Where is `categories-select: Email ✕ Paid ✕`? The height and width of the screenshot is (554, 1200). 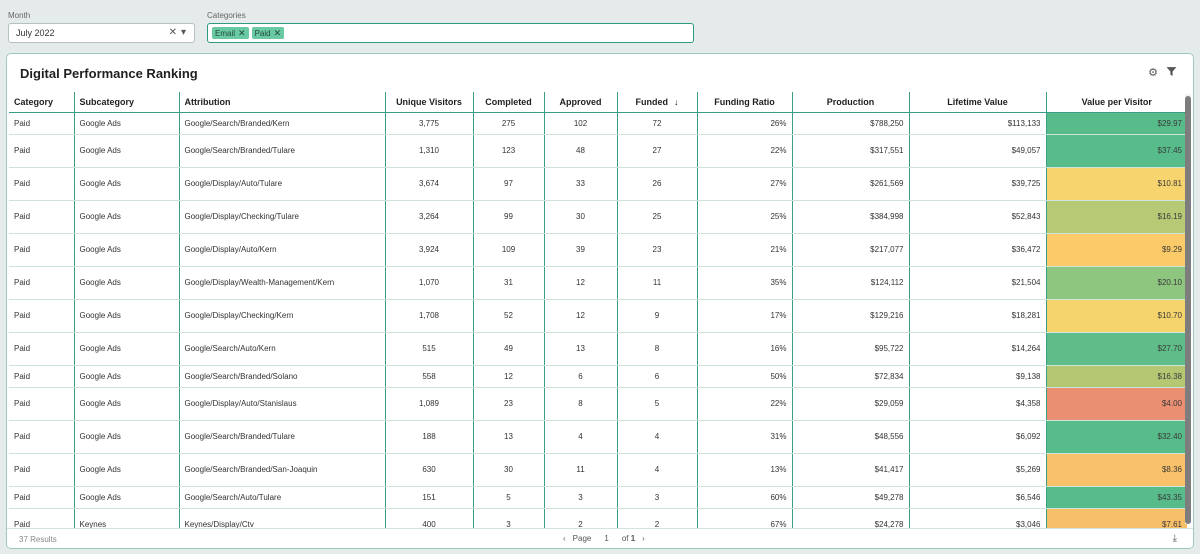
categories-select: Email ✕ Paid ✕ is located at coordinates (450, 33).